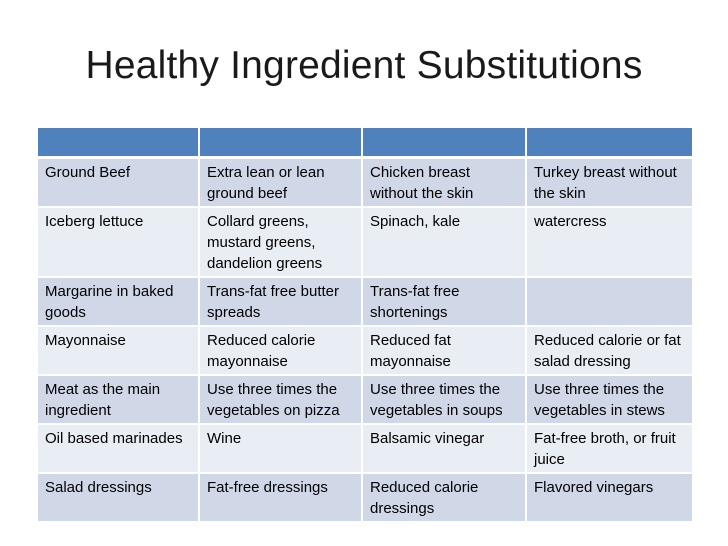 This screenshot has height=546, width=728. I want to click on table-cell: Balsamic vinegar, so click(444, 448).